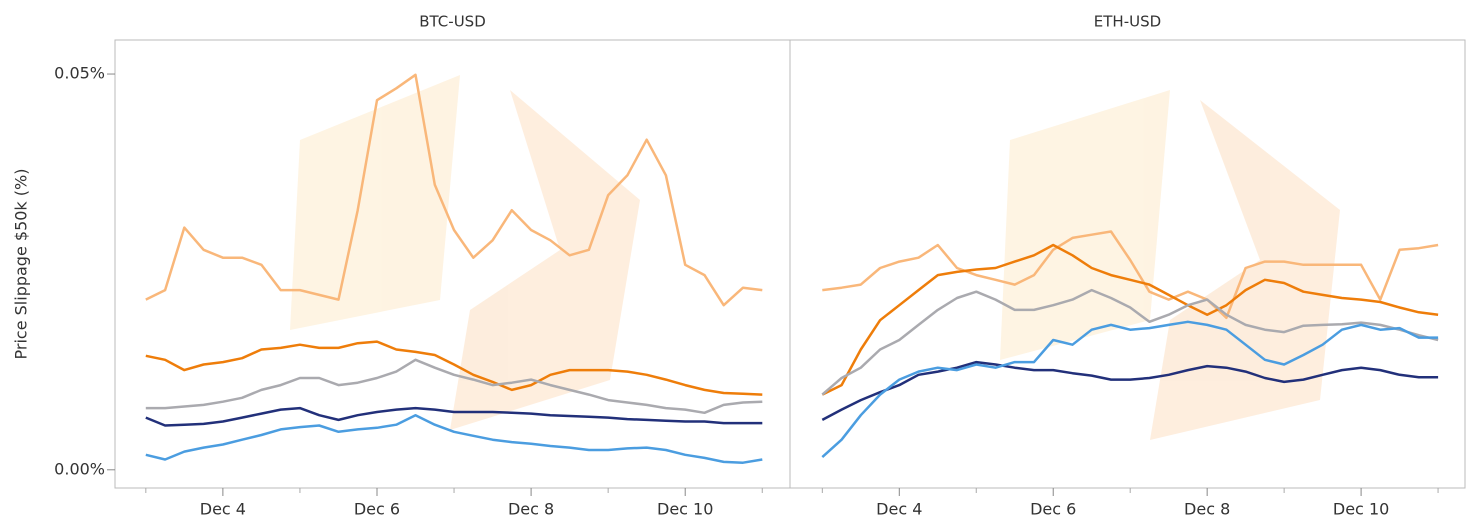  Describe the element at coordinates (79, 73) in the screenshot. I see `y-tick-label: 0.05%` at that location.